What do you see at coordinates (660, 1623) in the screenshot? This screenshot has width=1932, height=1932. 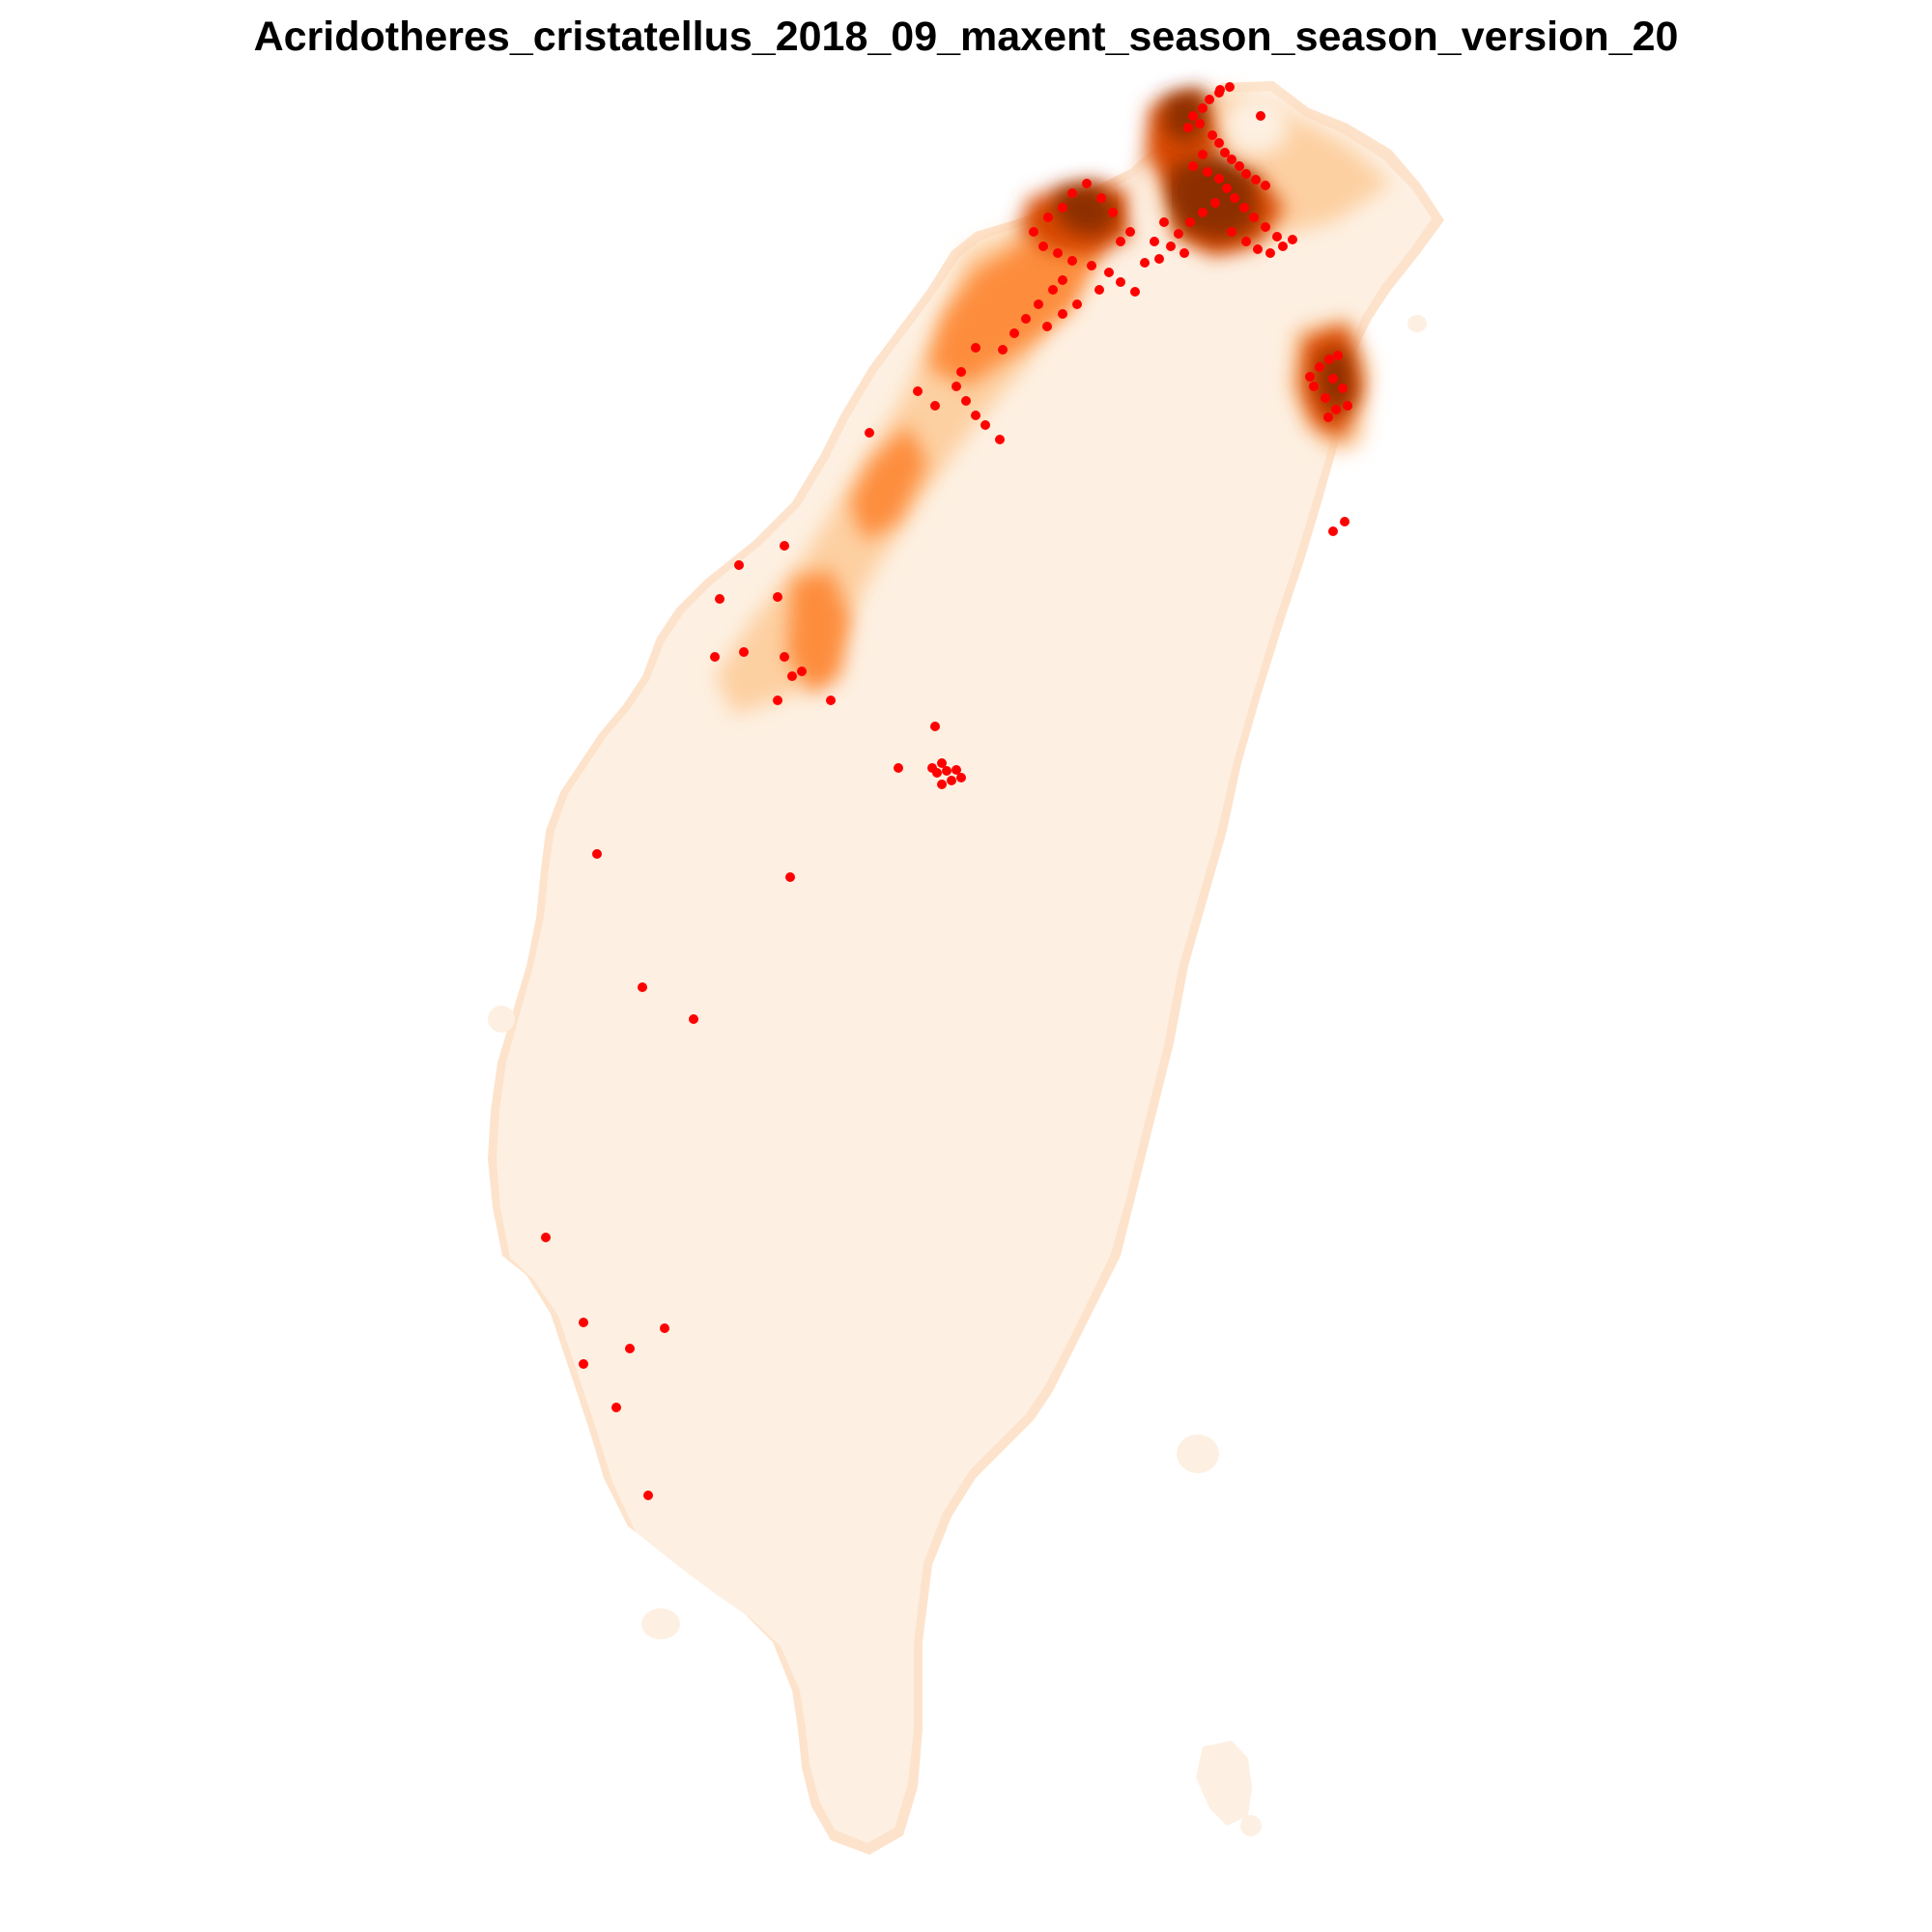 I see `islet-southwest` at bounding box center [660, 1623].